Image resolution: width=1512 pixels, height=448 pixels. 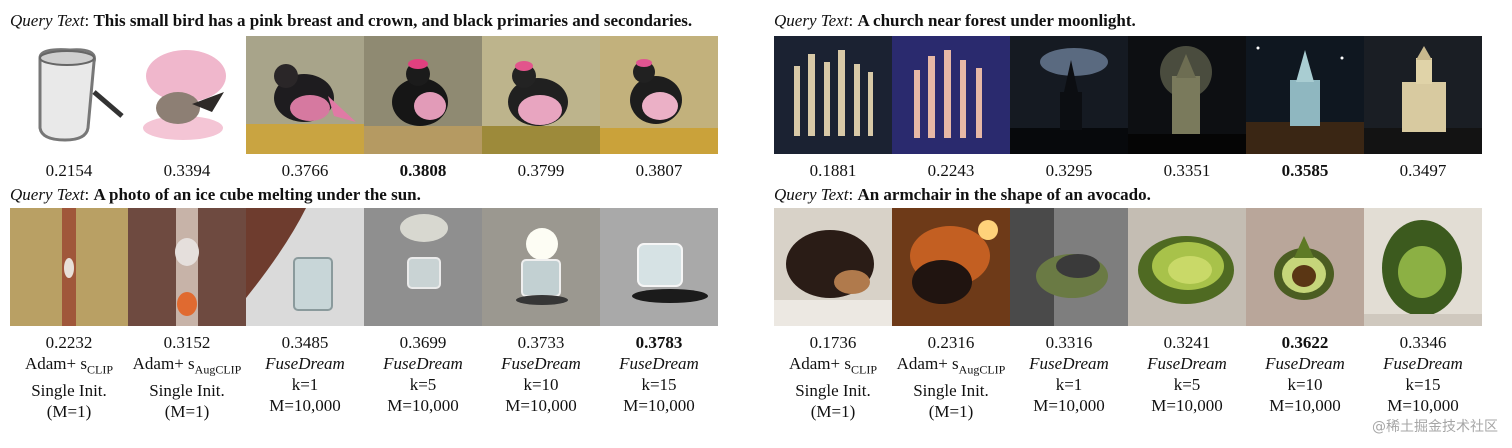 I want to click on score-value: 0.3295, so click(x=1069, y=170).